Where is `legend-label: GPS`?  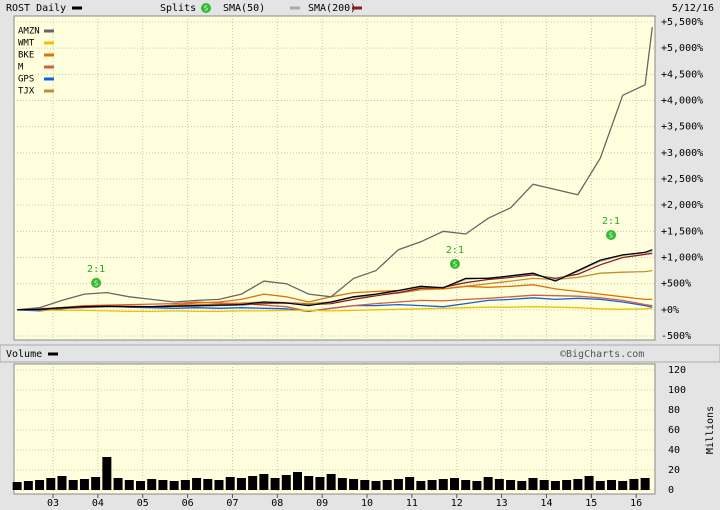
legend-label: GPS is located at coordinates (26, 80).